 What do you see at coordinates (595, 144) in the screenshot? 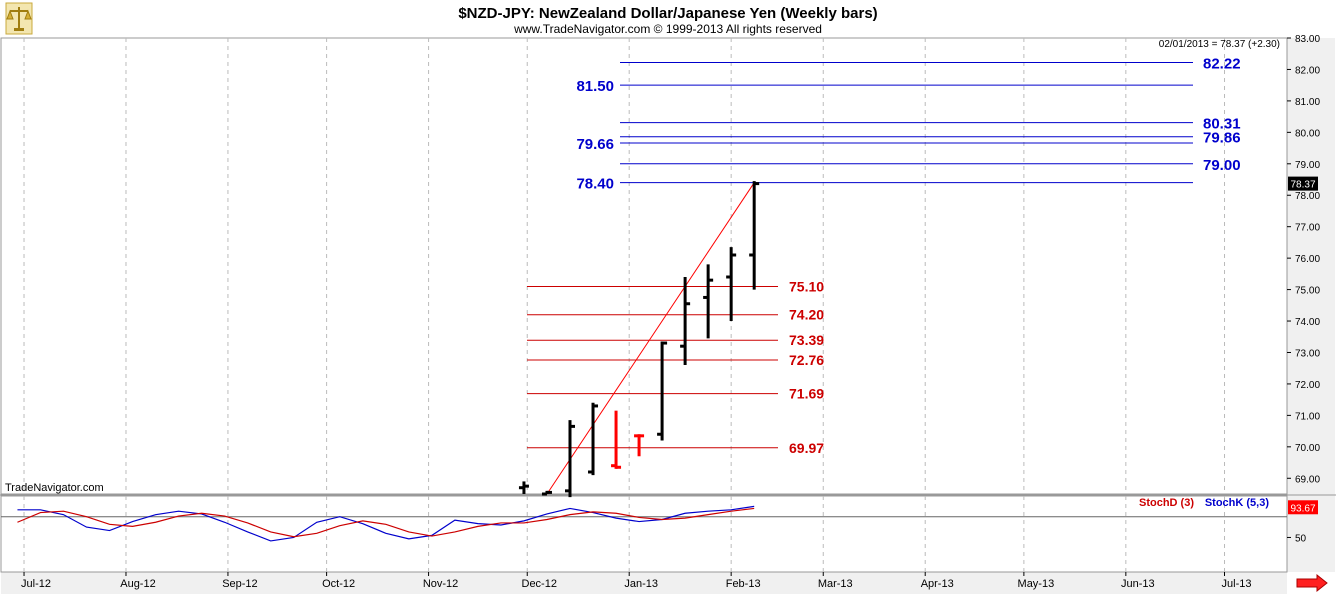
I see `blue-level-label: 79.66` at bounding box center [595, 144].